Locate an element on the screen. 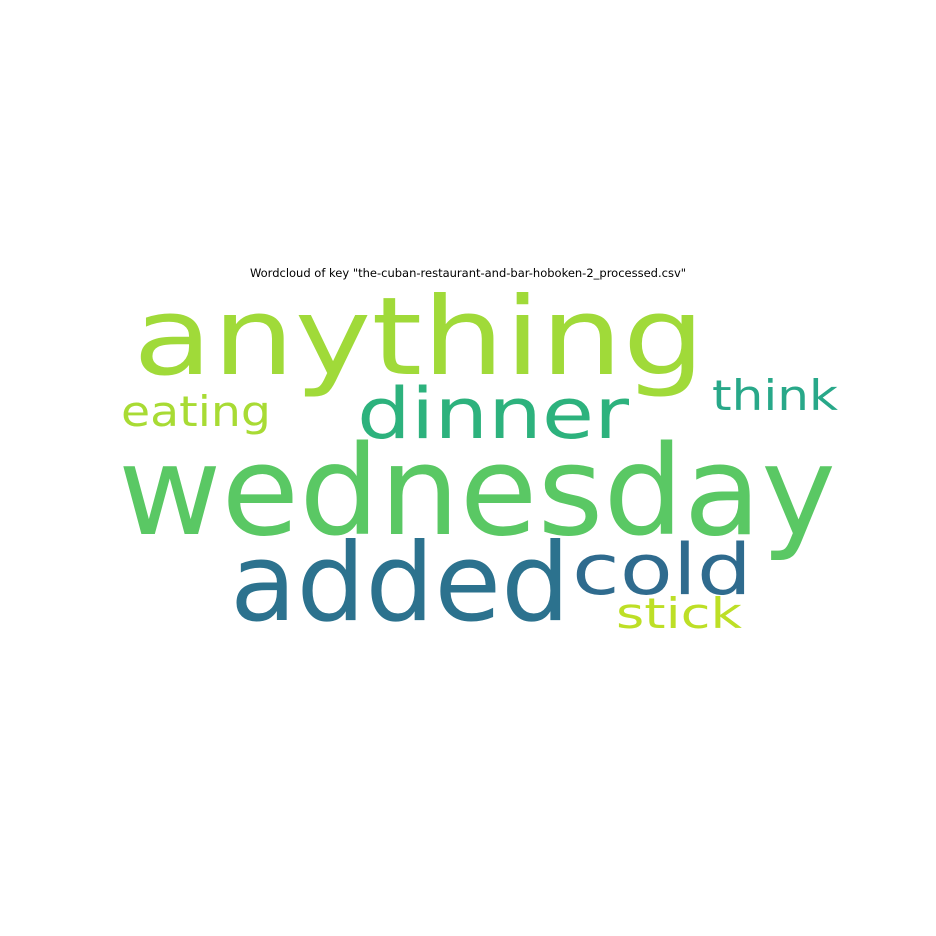  word-stick: stick is located at coordinates (679, 613).